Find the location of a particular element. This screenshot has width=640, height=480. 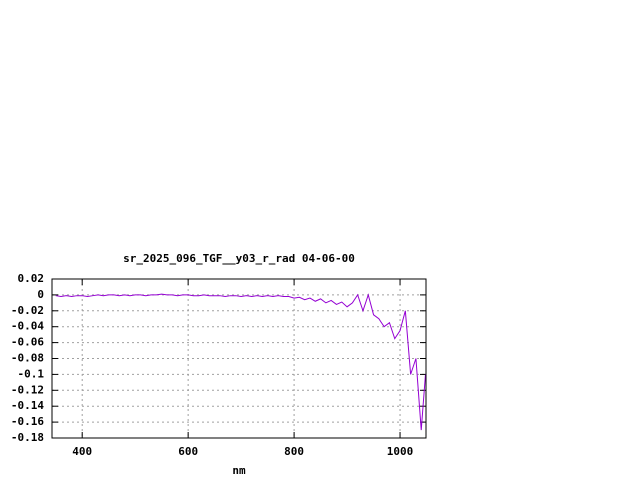

y-tick-label: -0.14 is located at coordinates (27, 405).